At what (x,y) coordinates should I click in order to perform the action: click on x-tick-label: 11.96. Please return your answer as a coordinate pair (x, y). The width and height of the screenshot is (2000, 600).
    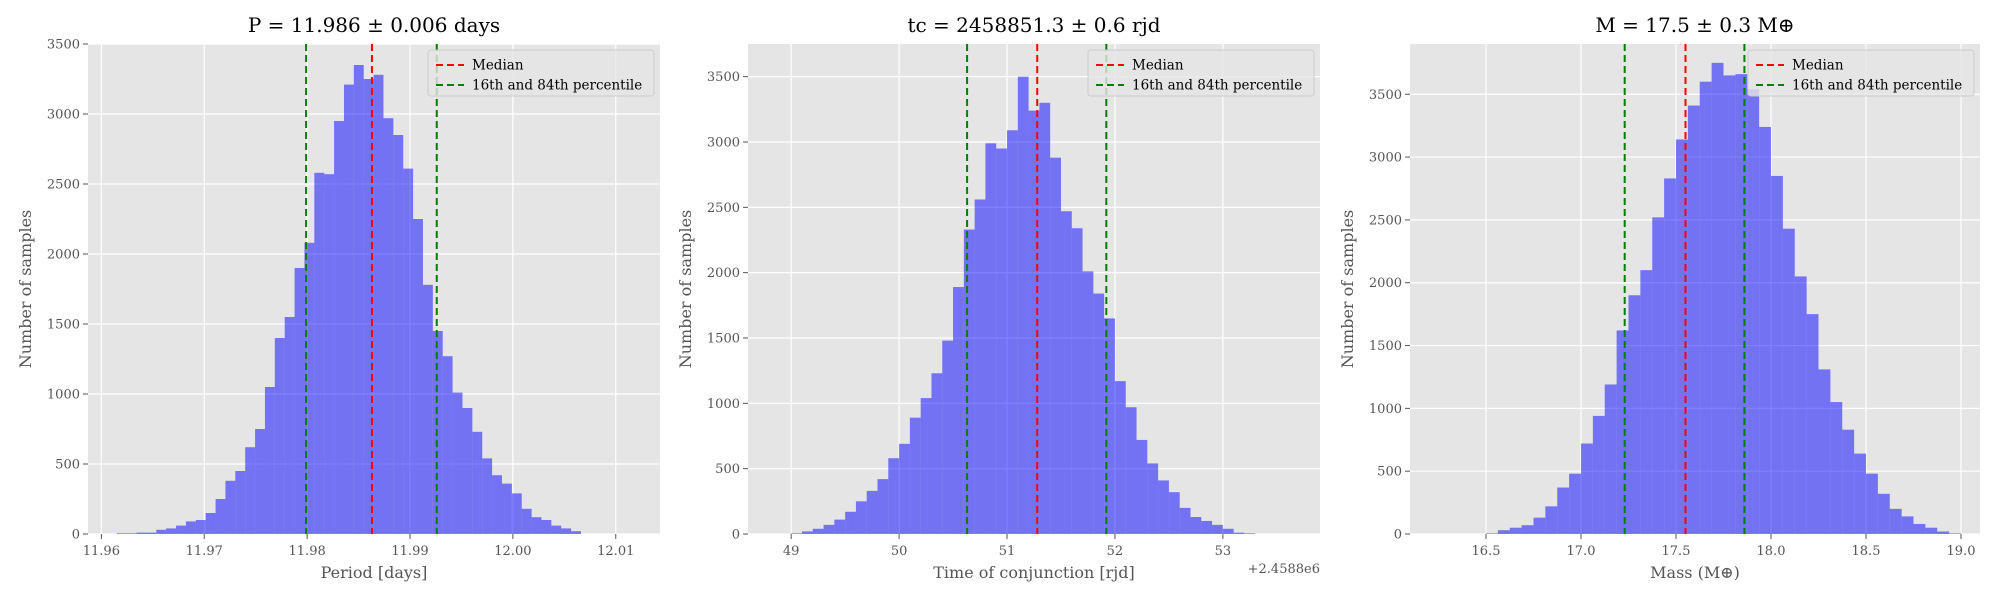
    Looking at the image, I should click on (101, 551).